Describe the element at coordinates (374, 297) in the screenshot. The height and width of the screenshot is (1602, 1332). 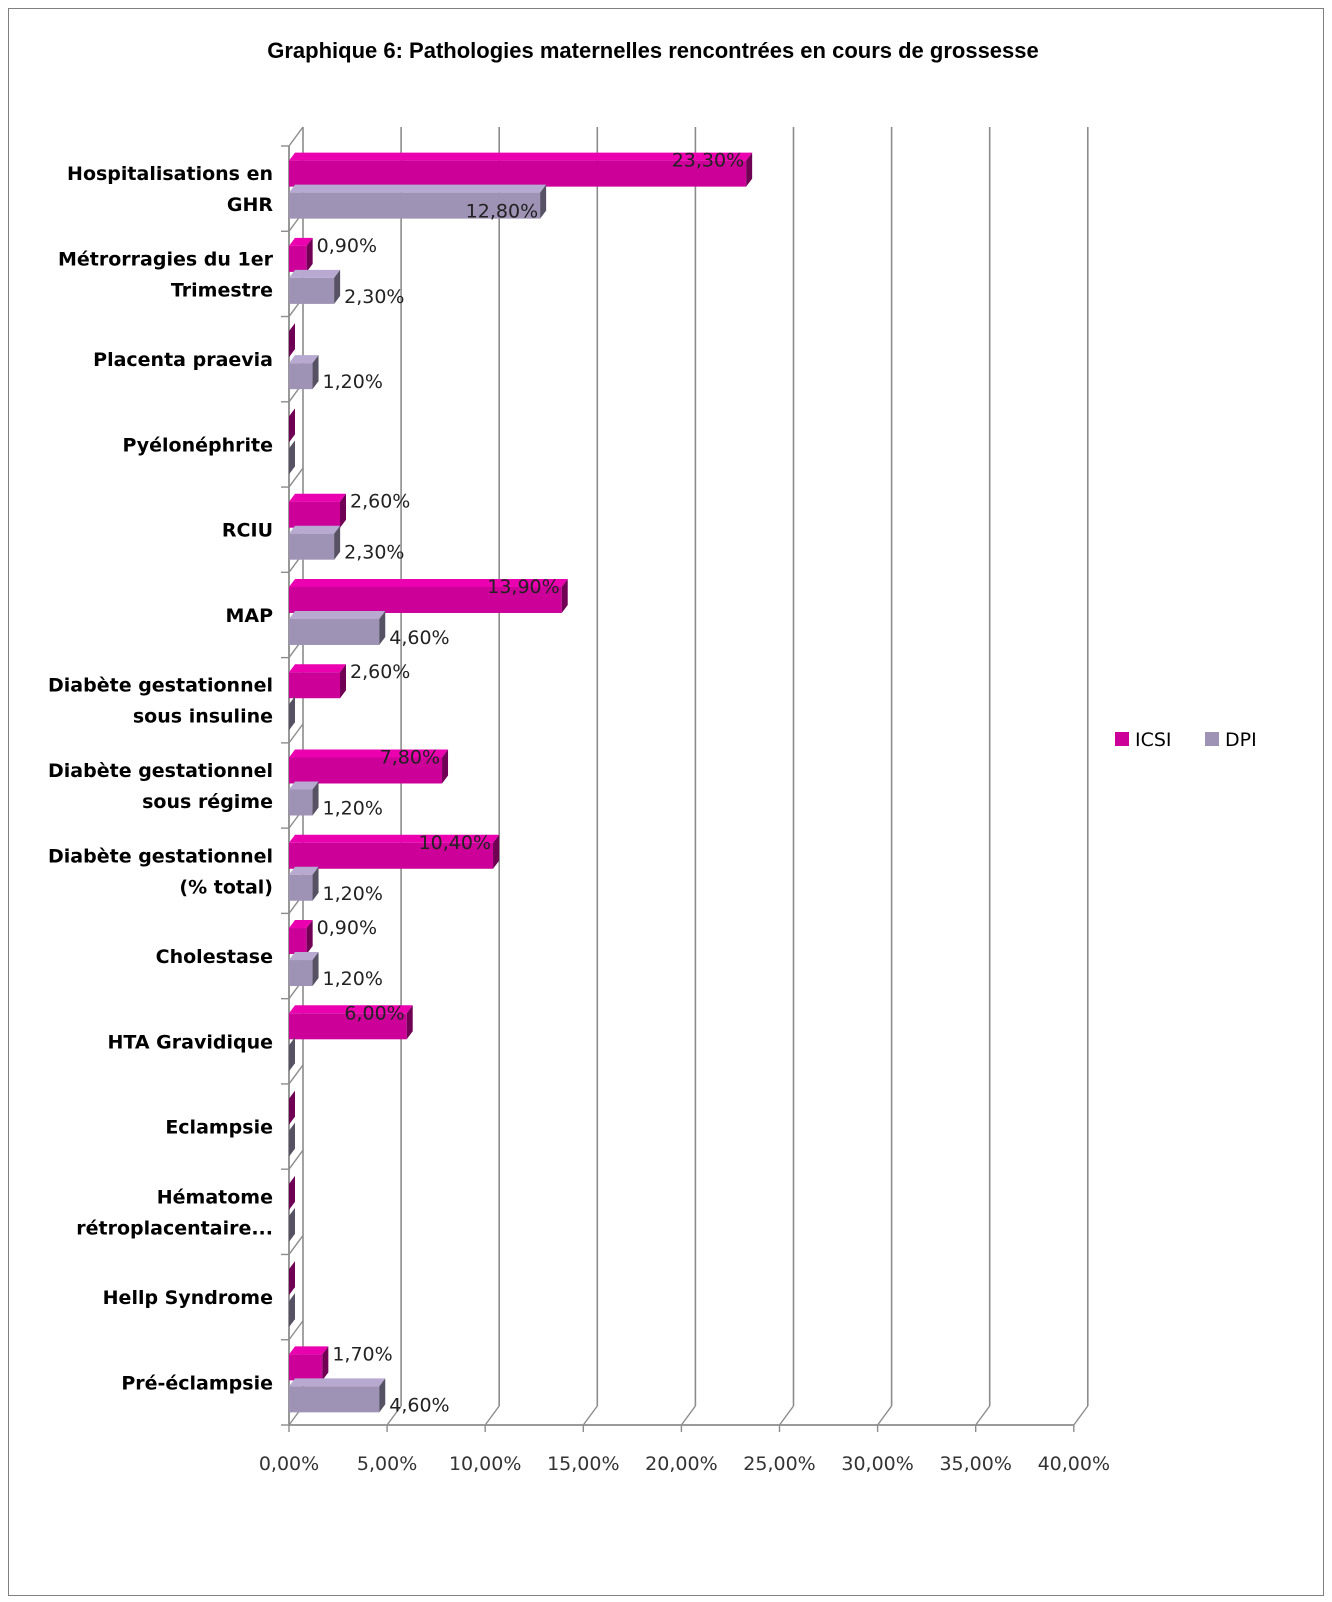
I see `data-label-dpi: 2,30%` at that location.